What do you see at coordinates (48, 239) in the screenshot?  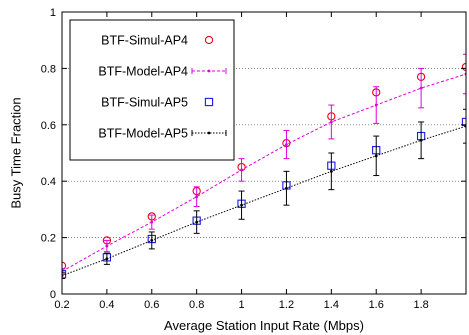 I see `y-tick-label: 0.2` at bounding box center [48, 239].